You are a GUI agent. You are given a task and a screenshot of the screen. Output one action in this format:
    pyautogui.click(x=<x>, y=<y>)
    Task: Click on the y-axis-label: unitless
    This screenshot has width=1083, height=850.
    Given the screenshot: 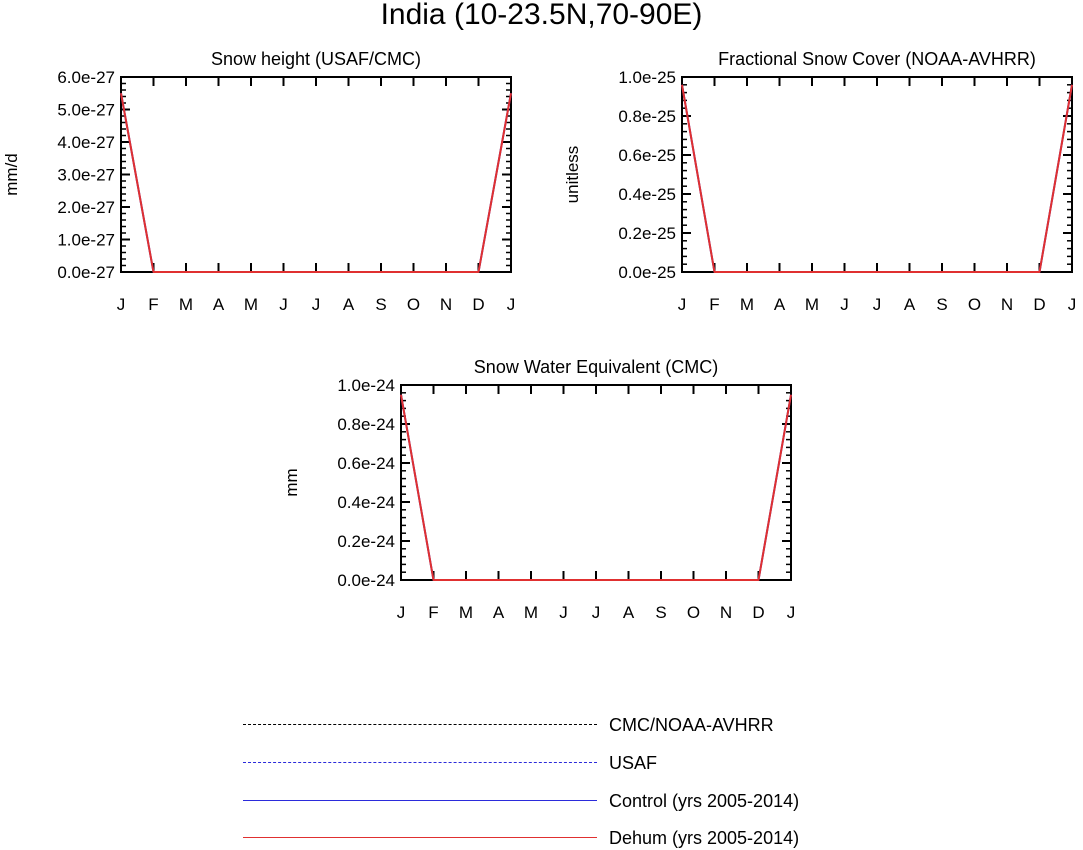 What is the action you would take?
    pyautogui.click(x=572, y=175)
    